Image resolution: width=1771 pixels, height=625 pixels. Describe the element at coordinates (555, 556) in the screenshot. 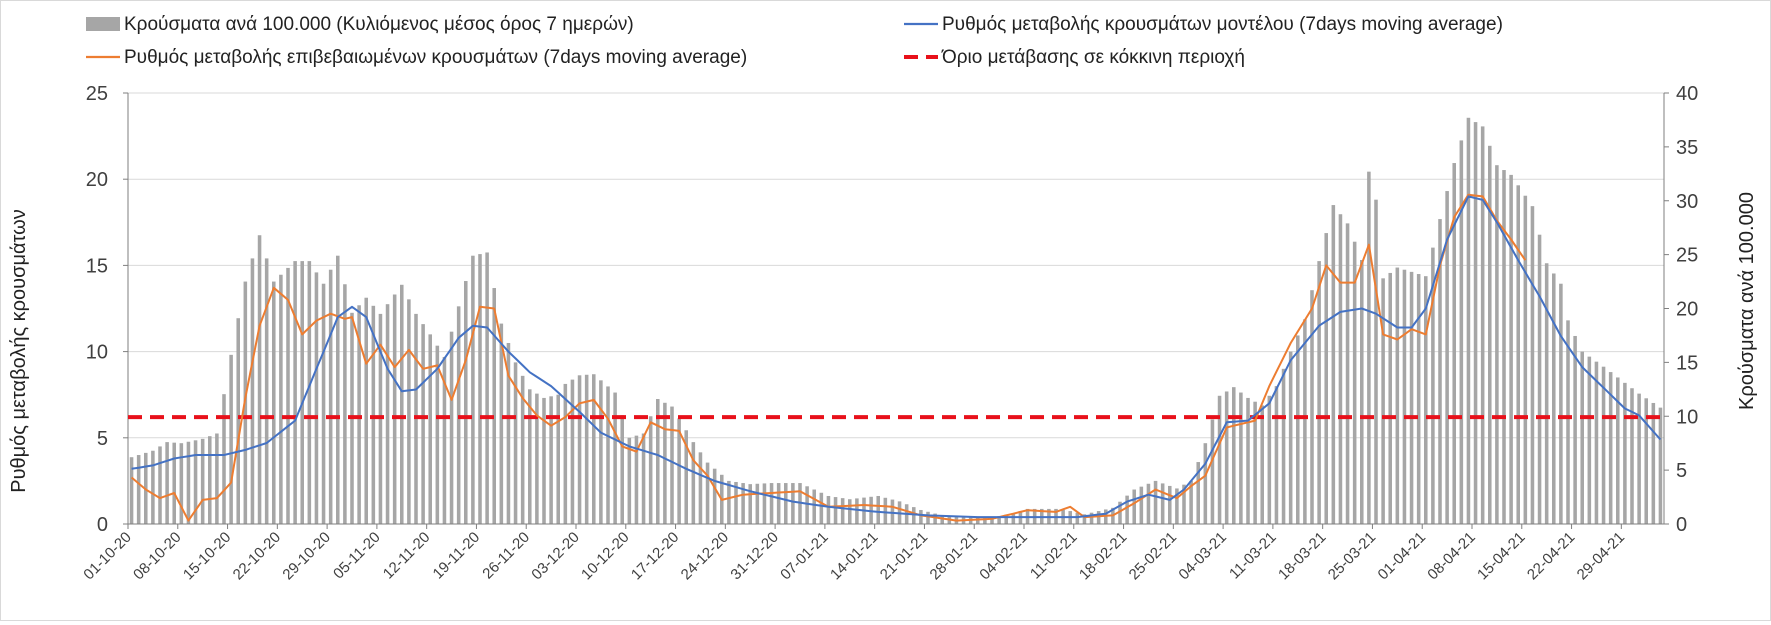

I see `x-tick-label: 03-12-20` at that location.